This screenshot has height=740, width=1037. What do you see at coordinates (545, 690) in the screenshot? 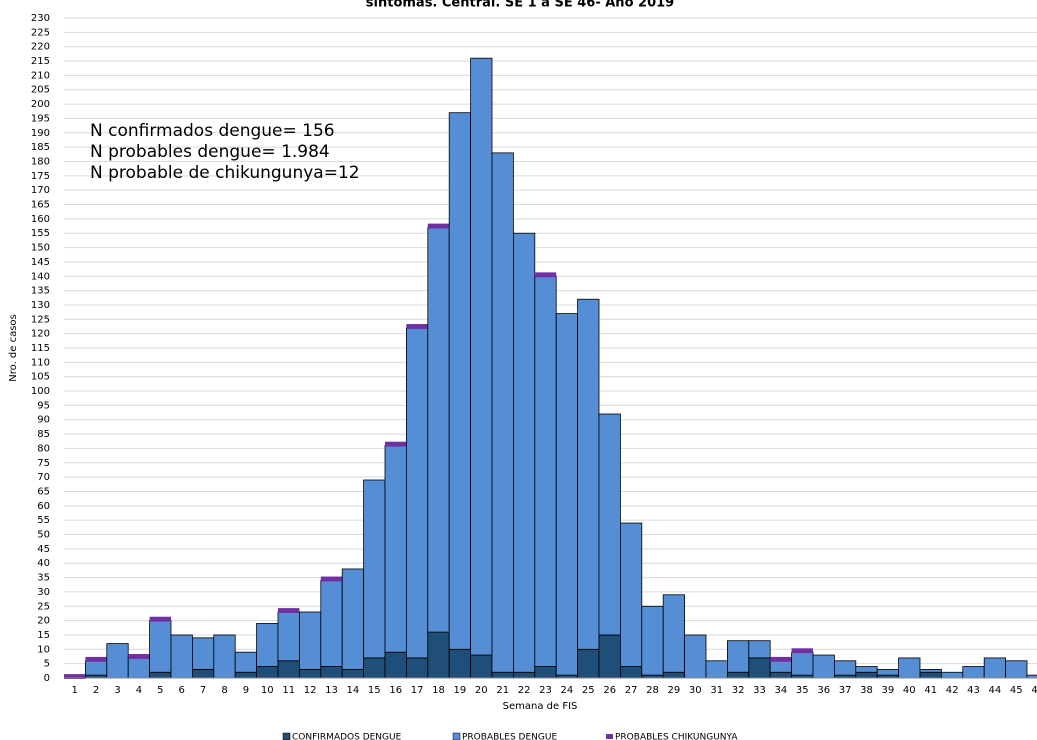
I see `x-tick-label: 23` at bounding box center [545, 690].